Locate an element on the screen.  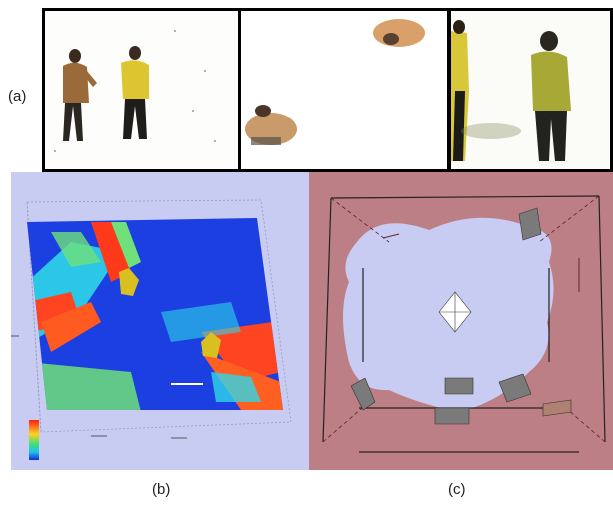
colorbar is located at coordinates (34, 440).